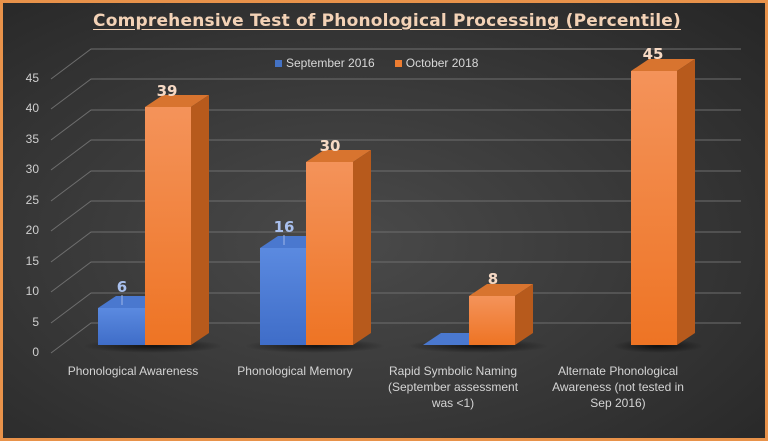 This screenshot has height=441, width=768. Describe the element at coordinates (35, 322) in the screenshot. I see `y-tick: 5` at that location.